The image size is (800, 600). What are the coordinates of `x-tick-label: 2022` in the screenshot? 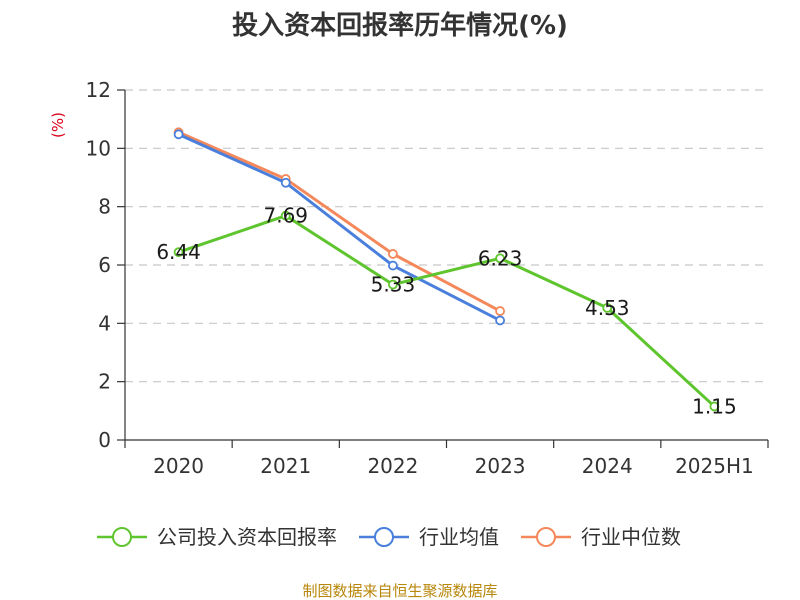 It's located at (392, 466).